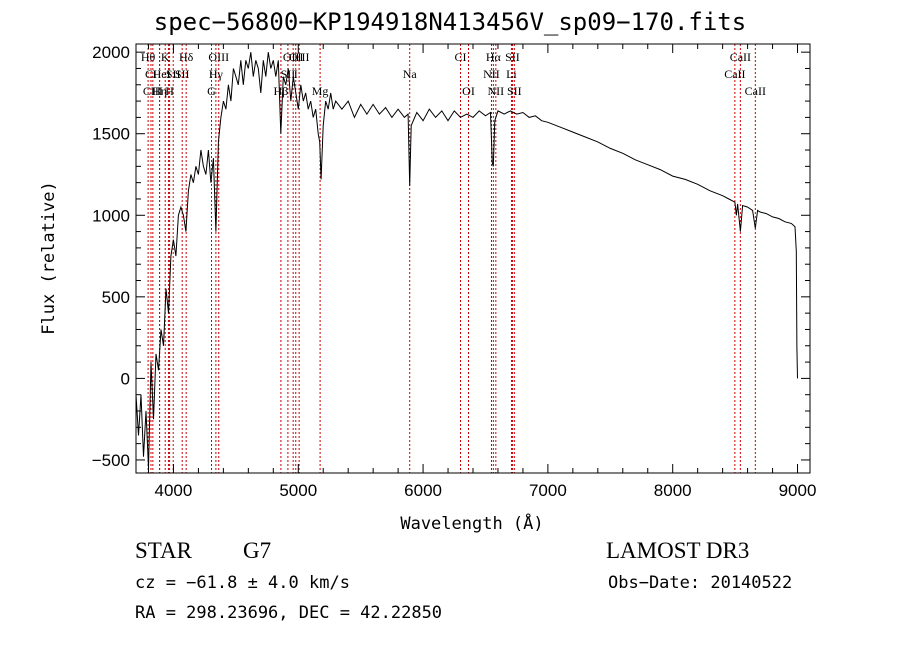 The width and height of the screenshot is (900, 649). I want to click on spectral-line-label: Hη, so click(159, 91).